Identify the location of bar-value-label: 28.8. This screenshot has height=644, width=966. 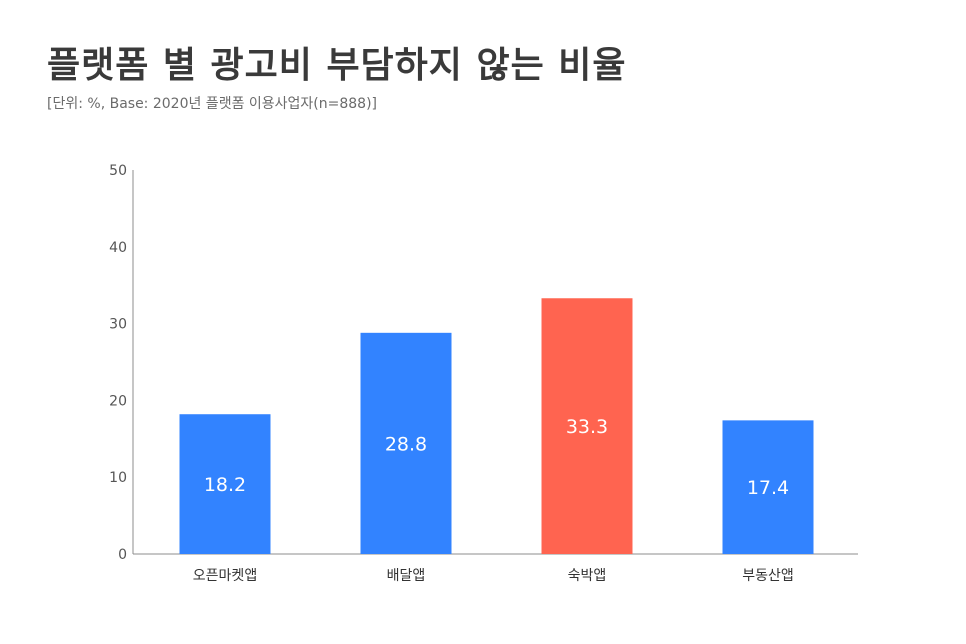
(406, 444).